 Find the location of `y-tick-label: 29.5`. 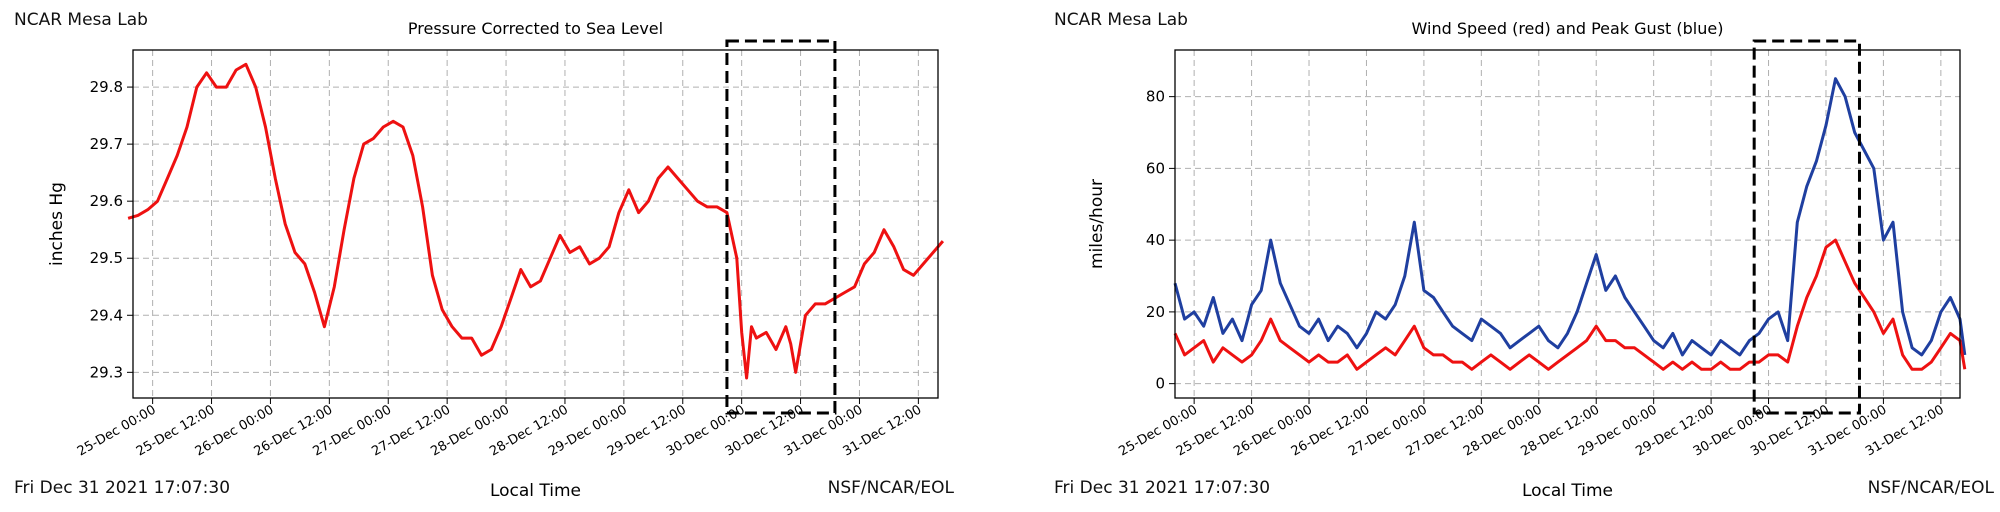

y-tick-label: 29.5 is located at coordinates (106, 258).